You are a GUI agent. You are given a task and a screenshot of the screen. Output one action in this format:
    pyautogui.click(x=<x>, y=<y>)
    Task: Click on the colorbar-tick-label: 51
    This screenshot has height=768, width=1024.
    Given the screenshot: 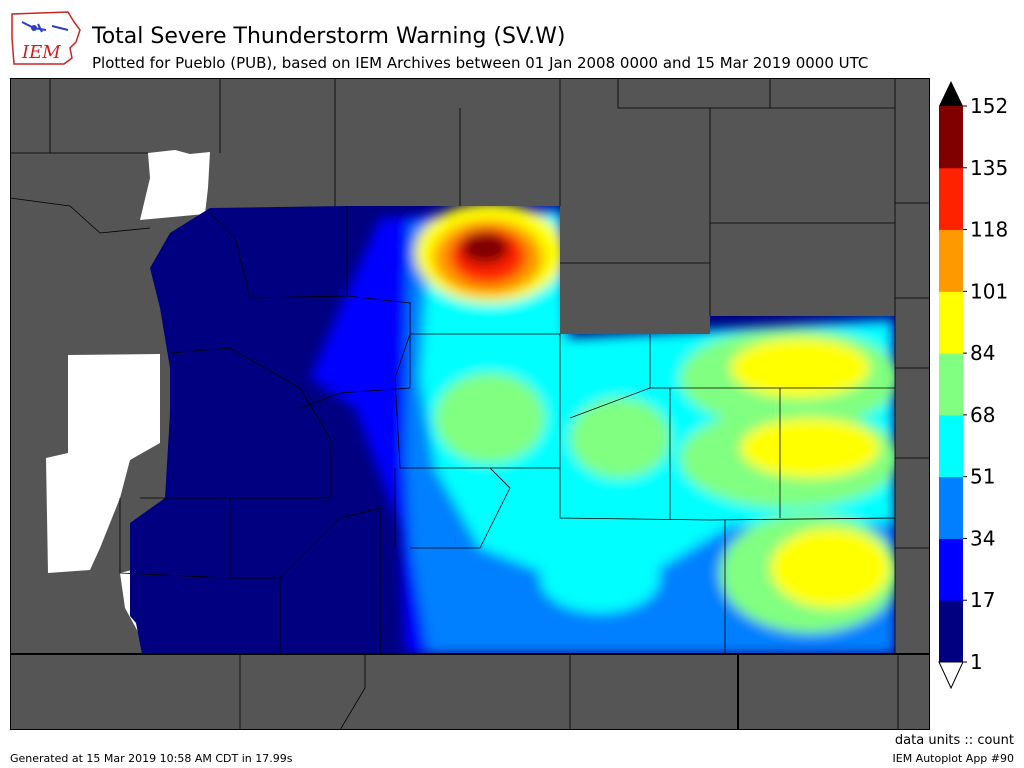 What is the action you would take?
    pyautogui.click(x=982, y=477)
    